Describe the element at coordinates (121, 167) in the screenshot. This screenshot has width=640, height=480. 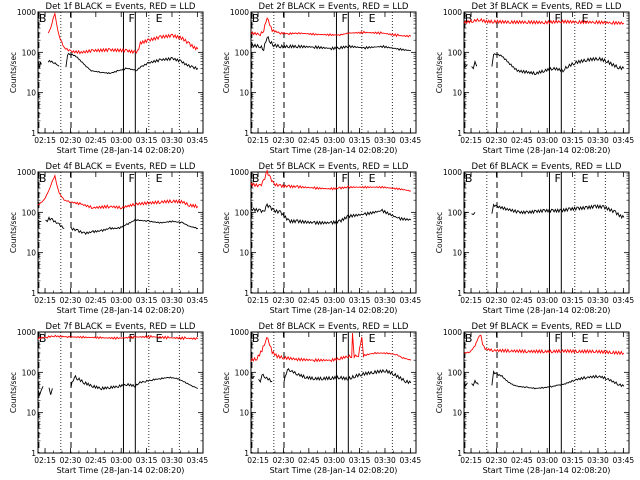
I see `panel-title: Det 4f BLACK = Events, RED = LLD` at that location.